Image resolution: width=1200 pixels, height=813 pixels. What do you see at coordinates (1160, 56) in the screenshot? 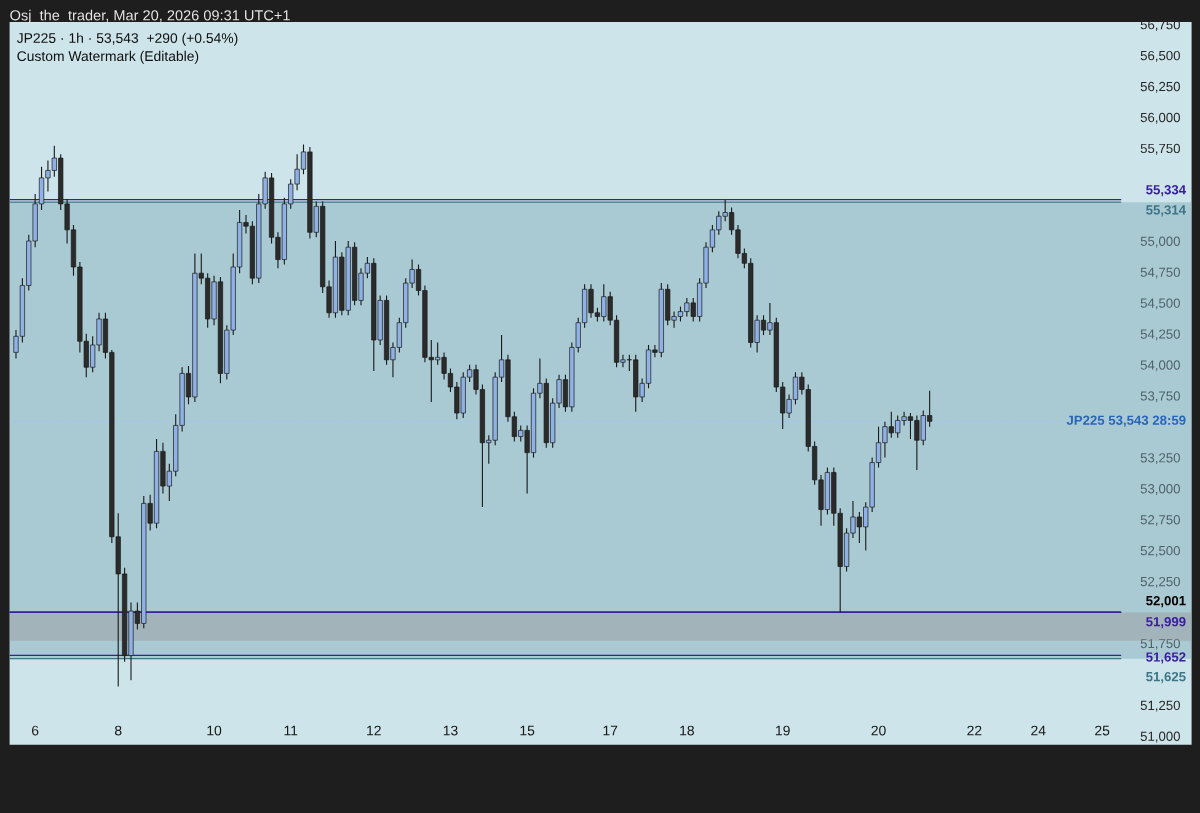
I see `y-tick-label: 56,500` at bounding box center [1160, 56].